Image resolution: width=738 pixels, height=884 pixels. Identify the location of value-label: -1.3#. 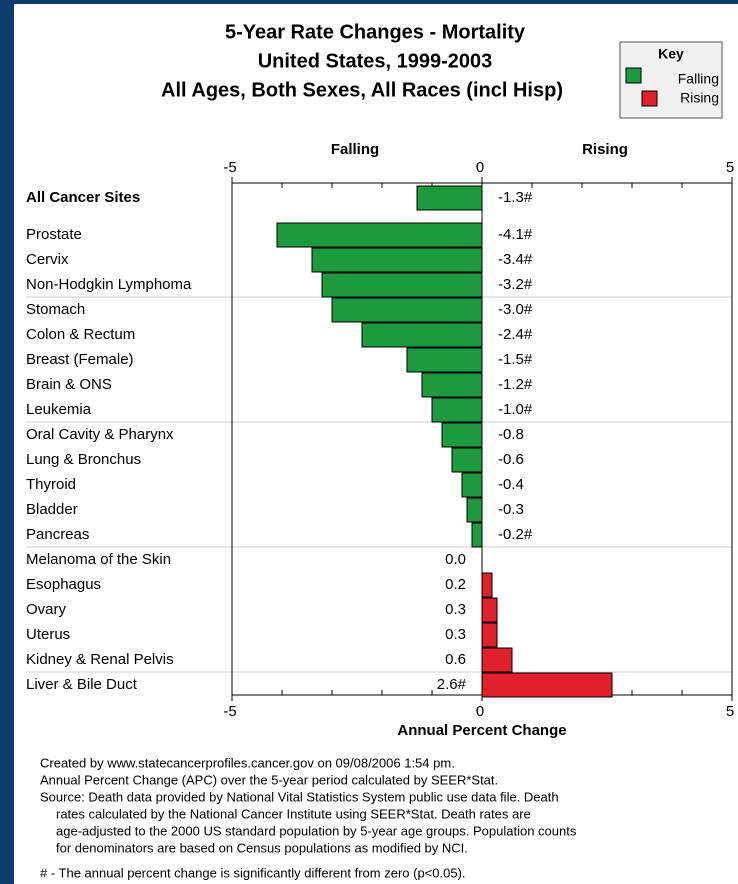
(515, 197).